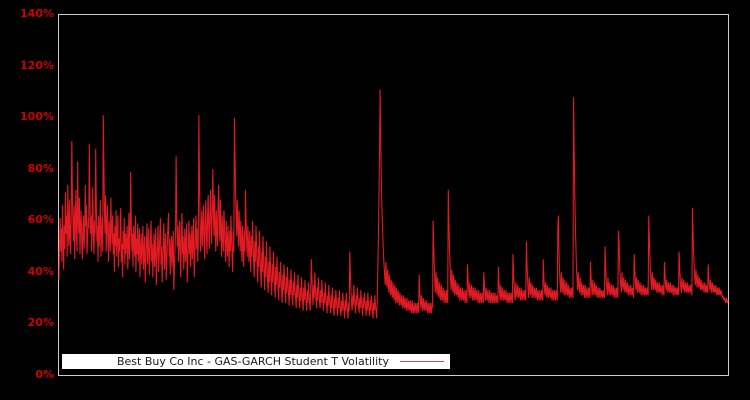 The height and width of the screenshot is (400, 750). What do you see at coordinates (40, 168) in the screenshot?
I see `y-tick-80: 80%` at bounding box center [40, 168].